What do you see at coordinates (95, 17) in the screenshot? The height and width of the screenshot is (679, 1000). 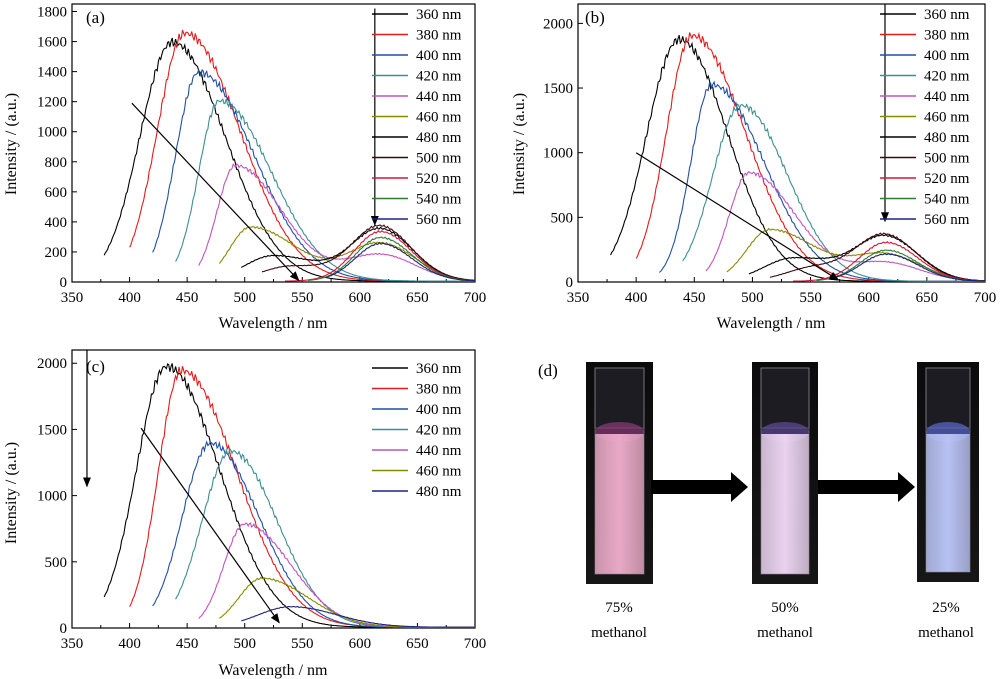 I see `panel-label-a: (a)` at bounding box center [95, 17].